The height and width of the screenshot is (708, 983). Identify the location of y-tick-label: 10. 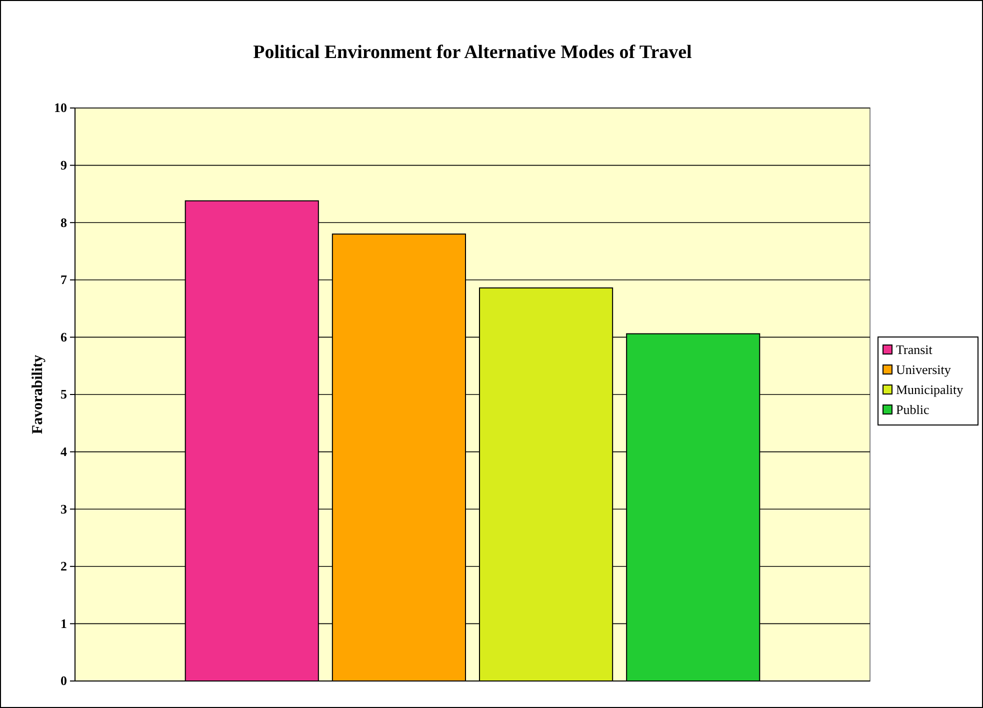
(60, 108).